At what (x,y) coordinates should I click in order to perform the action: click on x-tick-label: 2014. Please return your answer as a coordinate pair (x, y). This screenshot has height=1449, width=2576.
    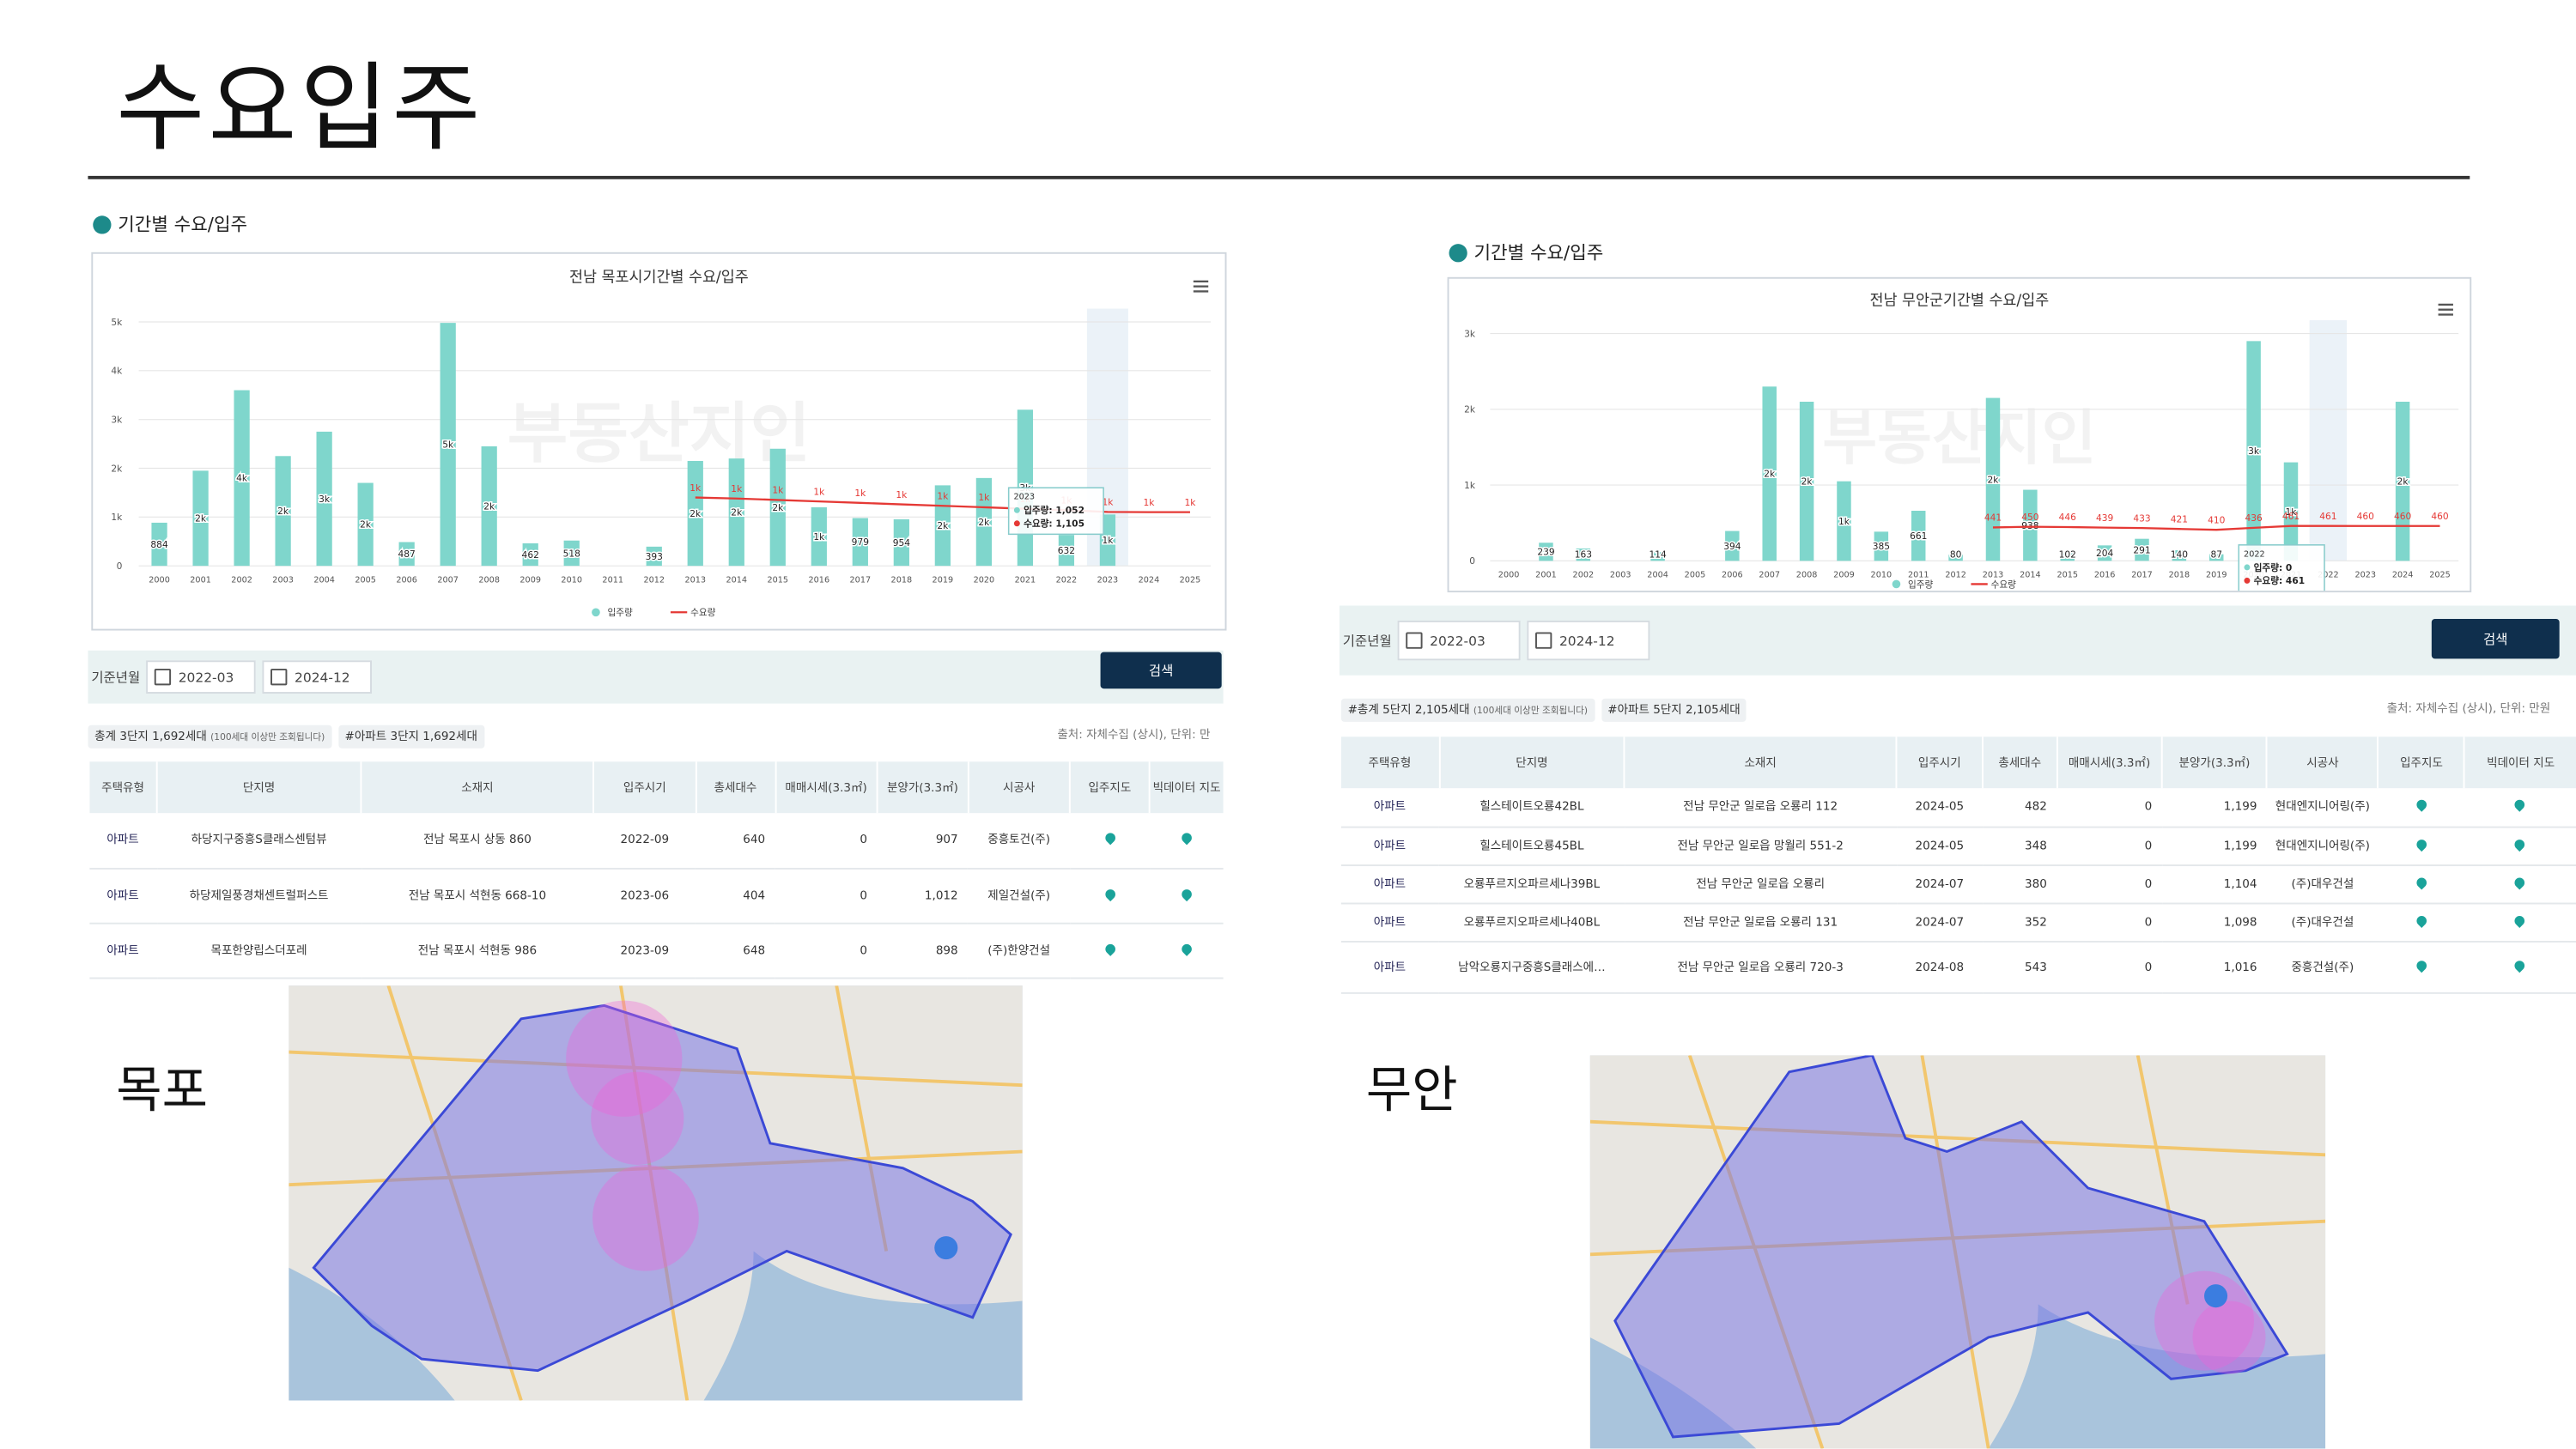
    Looking at the image, I should click on (737, 580).